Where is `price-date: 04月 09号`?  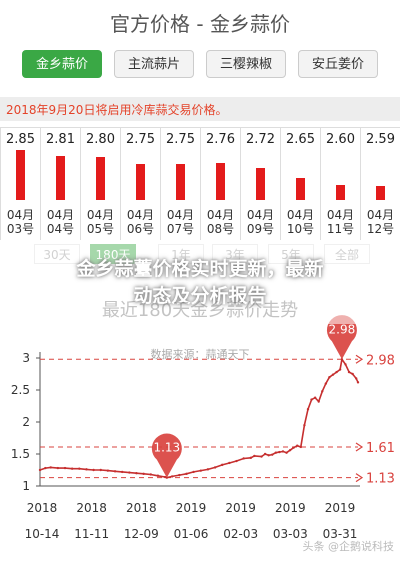 price-date: 04月 09号 is located at coordinates (260, 222).